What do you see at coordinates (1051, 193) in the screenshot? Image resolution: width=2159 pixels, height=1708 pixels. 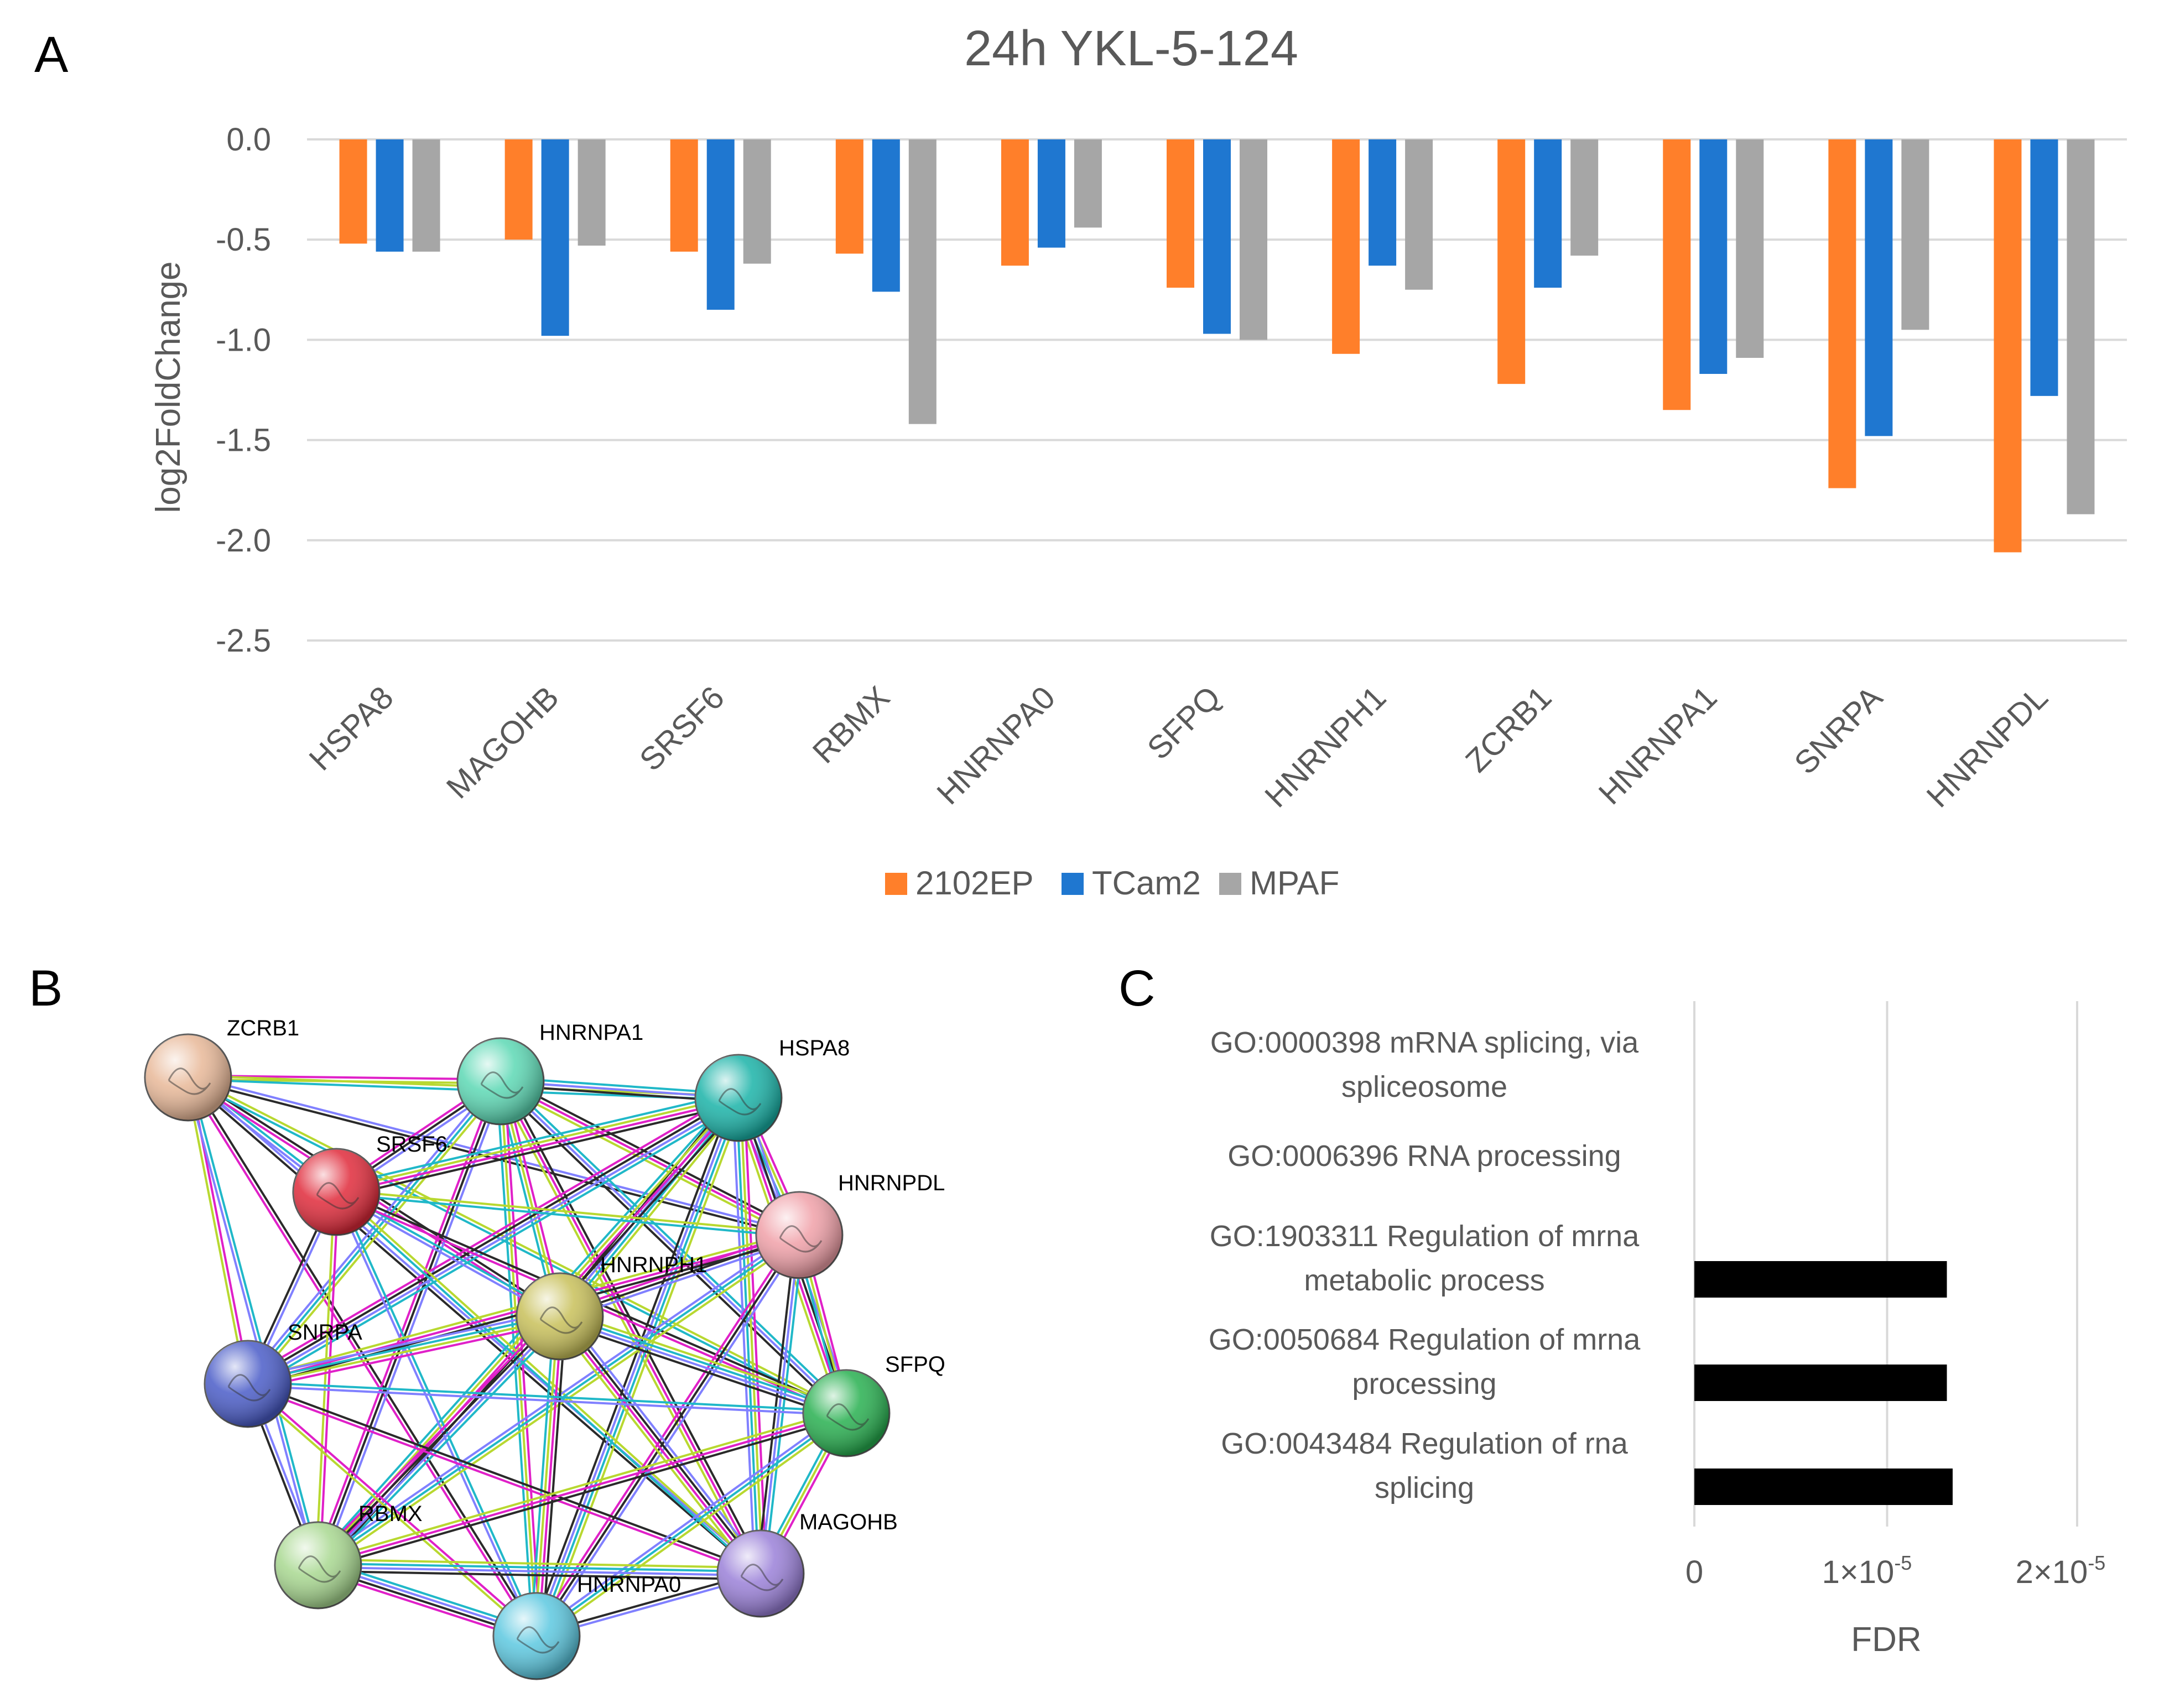 I see `bar-TCam2-HNRNPA0` at bounding box center [1051, 193].